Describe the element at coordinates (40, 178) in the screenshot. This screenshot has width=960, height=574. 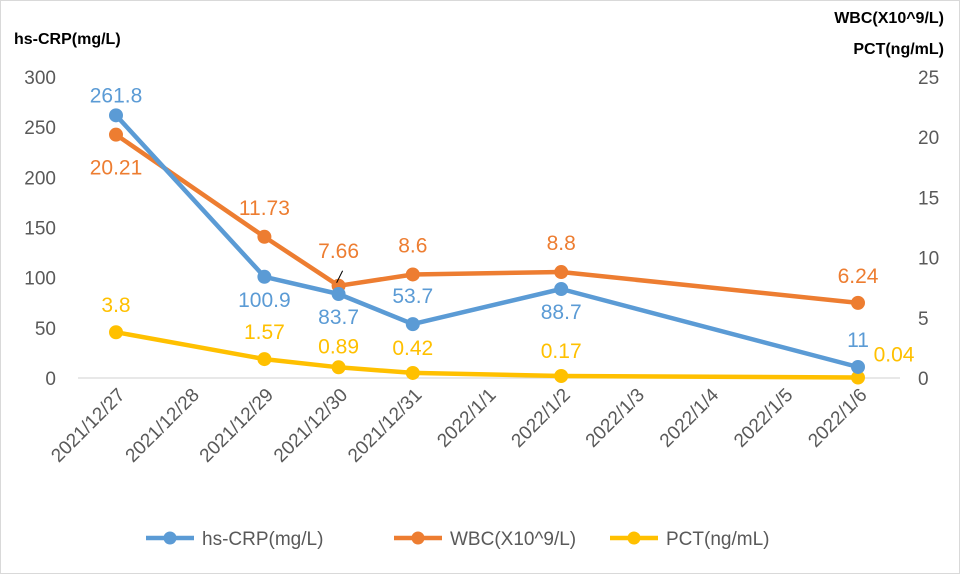
I see `left-axis-tick-label: 200` at that location.